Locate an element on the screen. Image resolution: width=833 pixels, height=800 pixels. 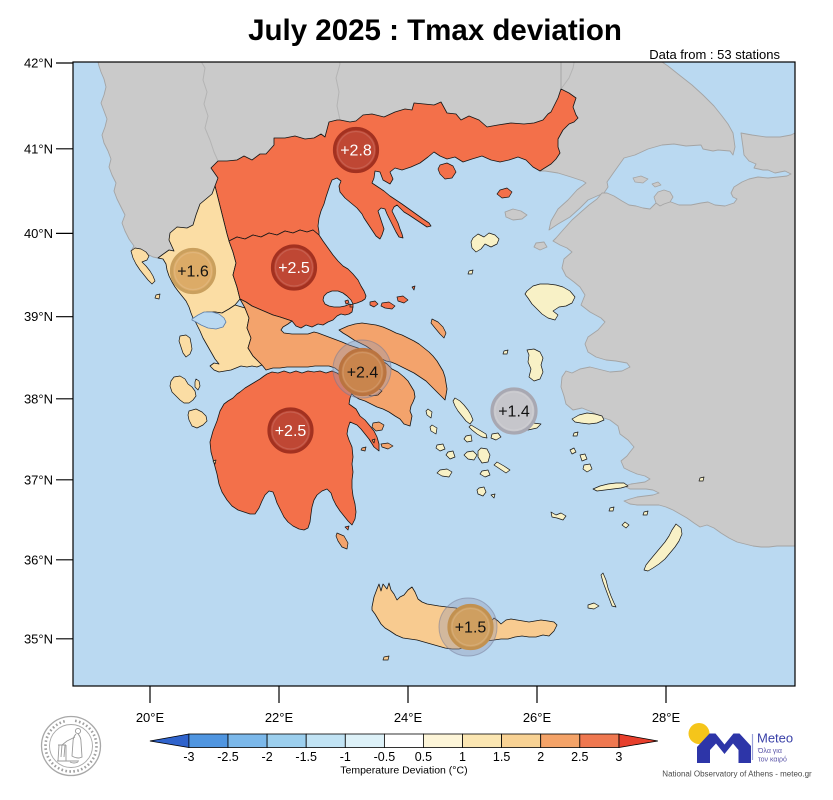
svg-text: 24°E is located at coordinates (408, 717).